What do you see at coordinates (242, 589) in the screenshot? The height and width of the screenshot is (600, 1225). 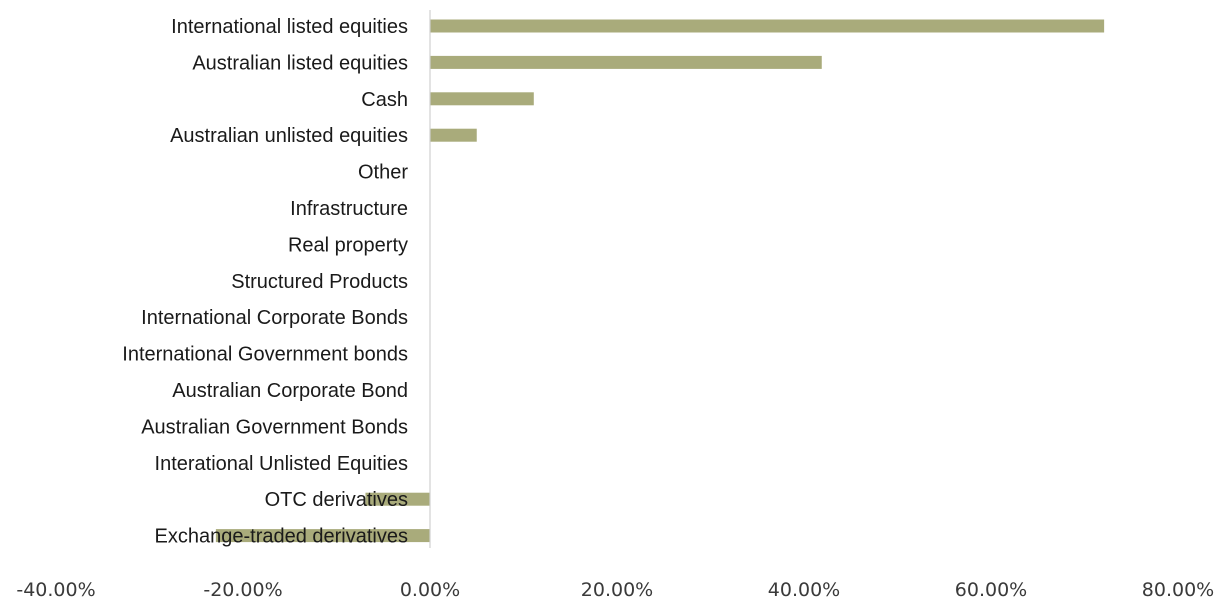 I see `x-tick-label: -20.00%` at bounding box center [242, 589].